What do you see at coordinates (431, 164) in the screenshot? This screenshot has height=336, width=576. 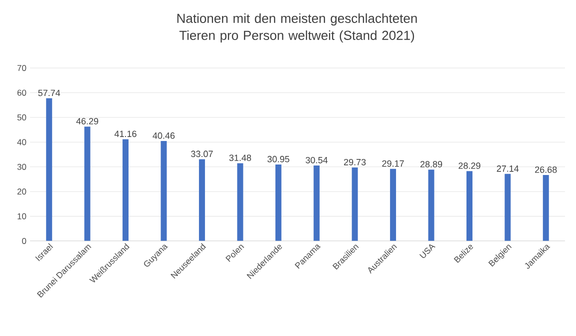 I see `data-label: 28.89` at bounding box center [431, 164].